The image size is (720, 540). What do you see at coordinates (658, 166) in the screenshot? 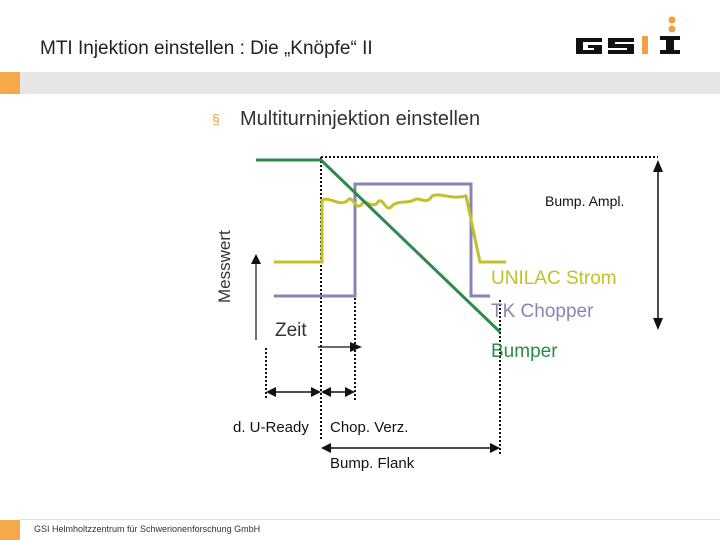
I see `bump-ampl-arrowhead-top` at bounding box center [658, 166].